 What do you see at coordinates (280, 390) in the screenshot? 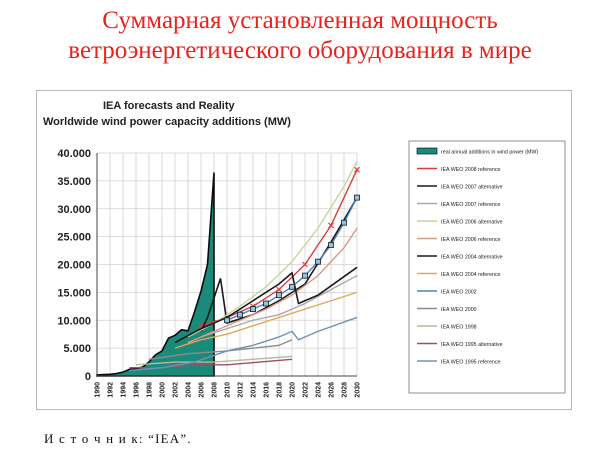
I see `x-tick-label: 2018` at bounding box center [280, 390].